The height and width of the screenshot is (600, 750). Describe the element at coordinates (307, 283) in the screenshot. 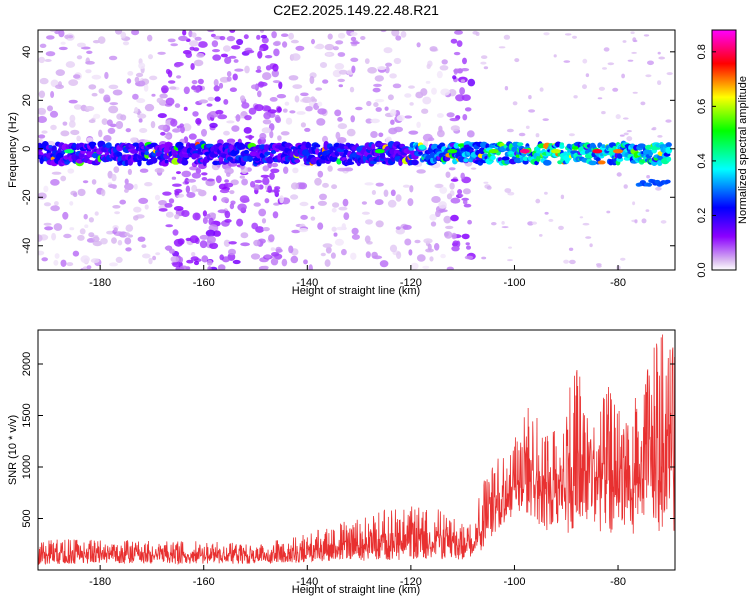

I see `heatmap-x-tick-label: -140` at that location.